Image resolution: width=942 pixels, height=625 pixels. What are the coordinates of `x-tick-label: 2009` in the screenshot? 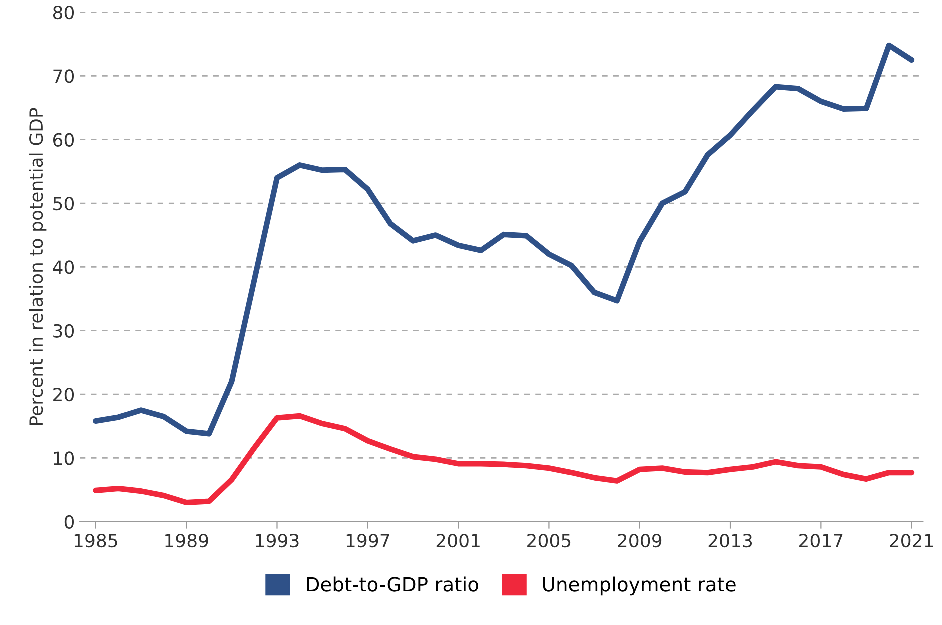 It's located at (640, 541).